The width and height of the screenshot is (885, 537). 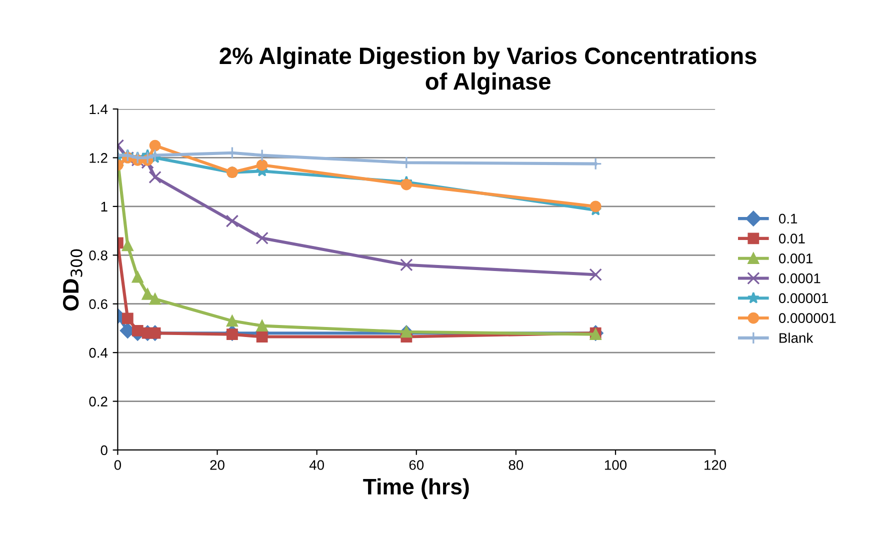 I want to click on x-tick-label: 120, so click(x=715, y=465).